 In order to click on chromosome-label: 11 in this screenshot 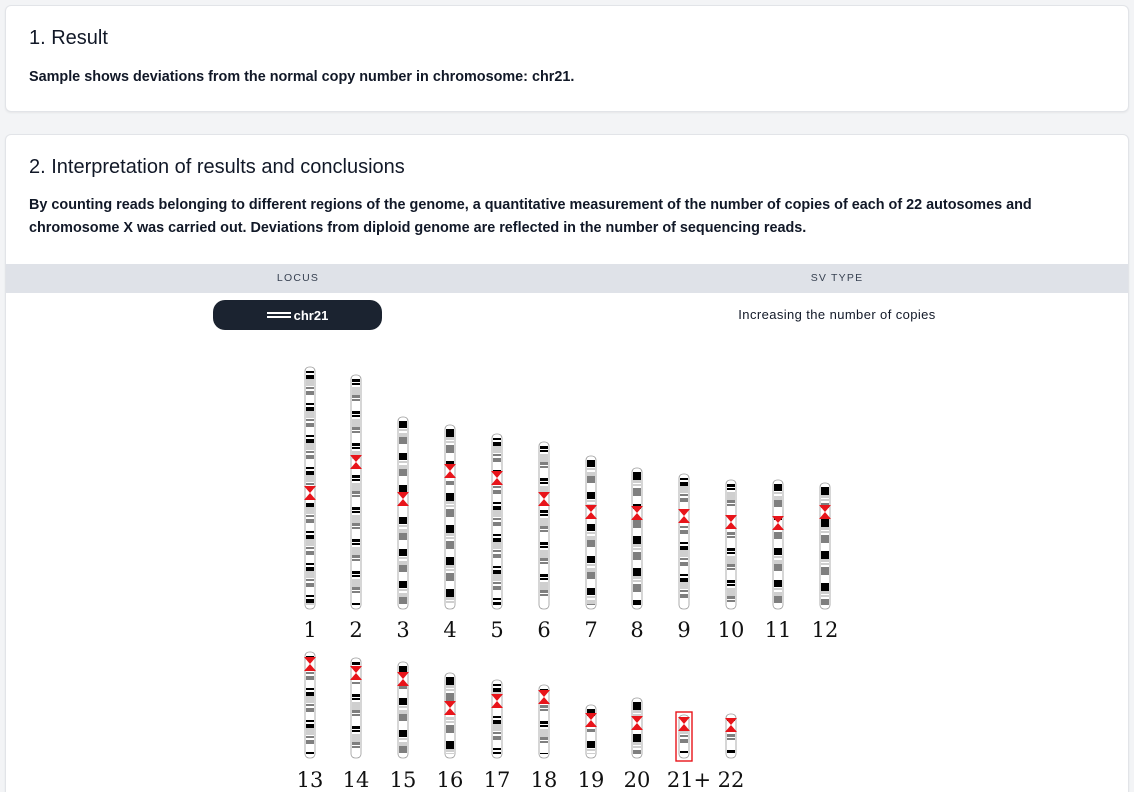, I will do `click(778, 630)`.